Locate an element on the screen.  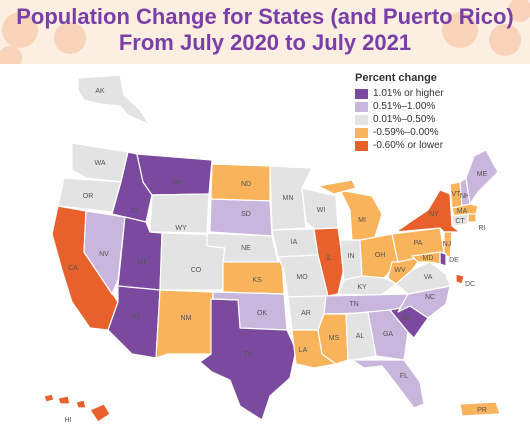
state-label-TX: TX is located at coordinates (248, 354).